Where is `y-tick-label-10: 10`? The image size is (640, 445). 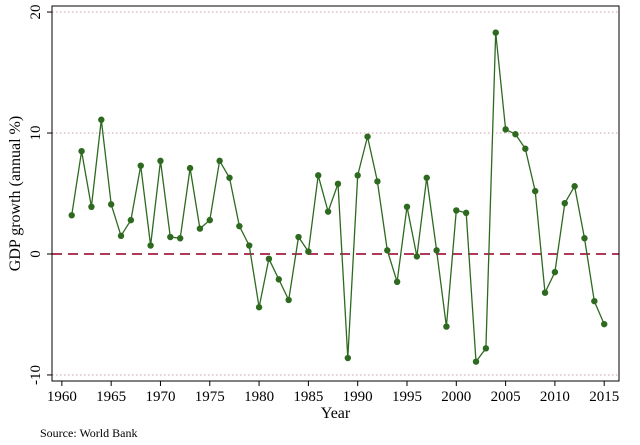
y-tick-label-10: 10 is located at coordinates (36, 133).